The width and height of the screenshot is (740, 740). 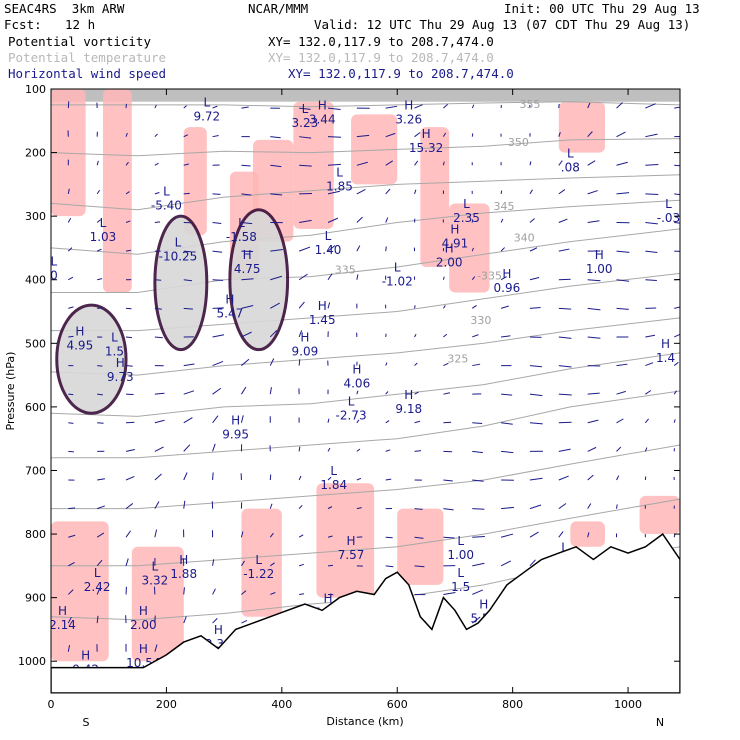 I want to click on y-tick-label: 300, so click(x=35, y=216).